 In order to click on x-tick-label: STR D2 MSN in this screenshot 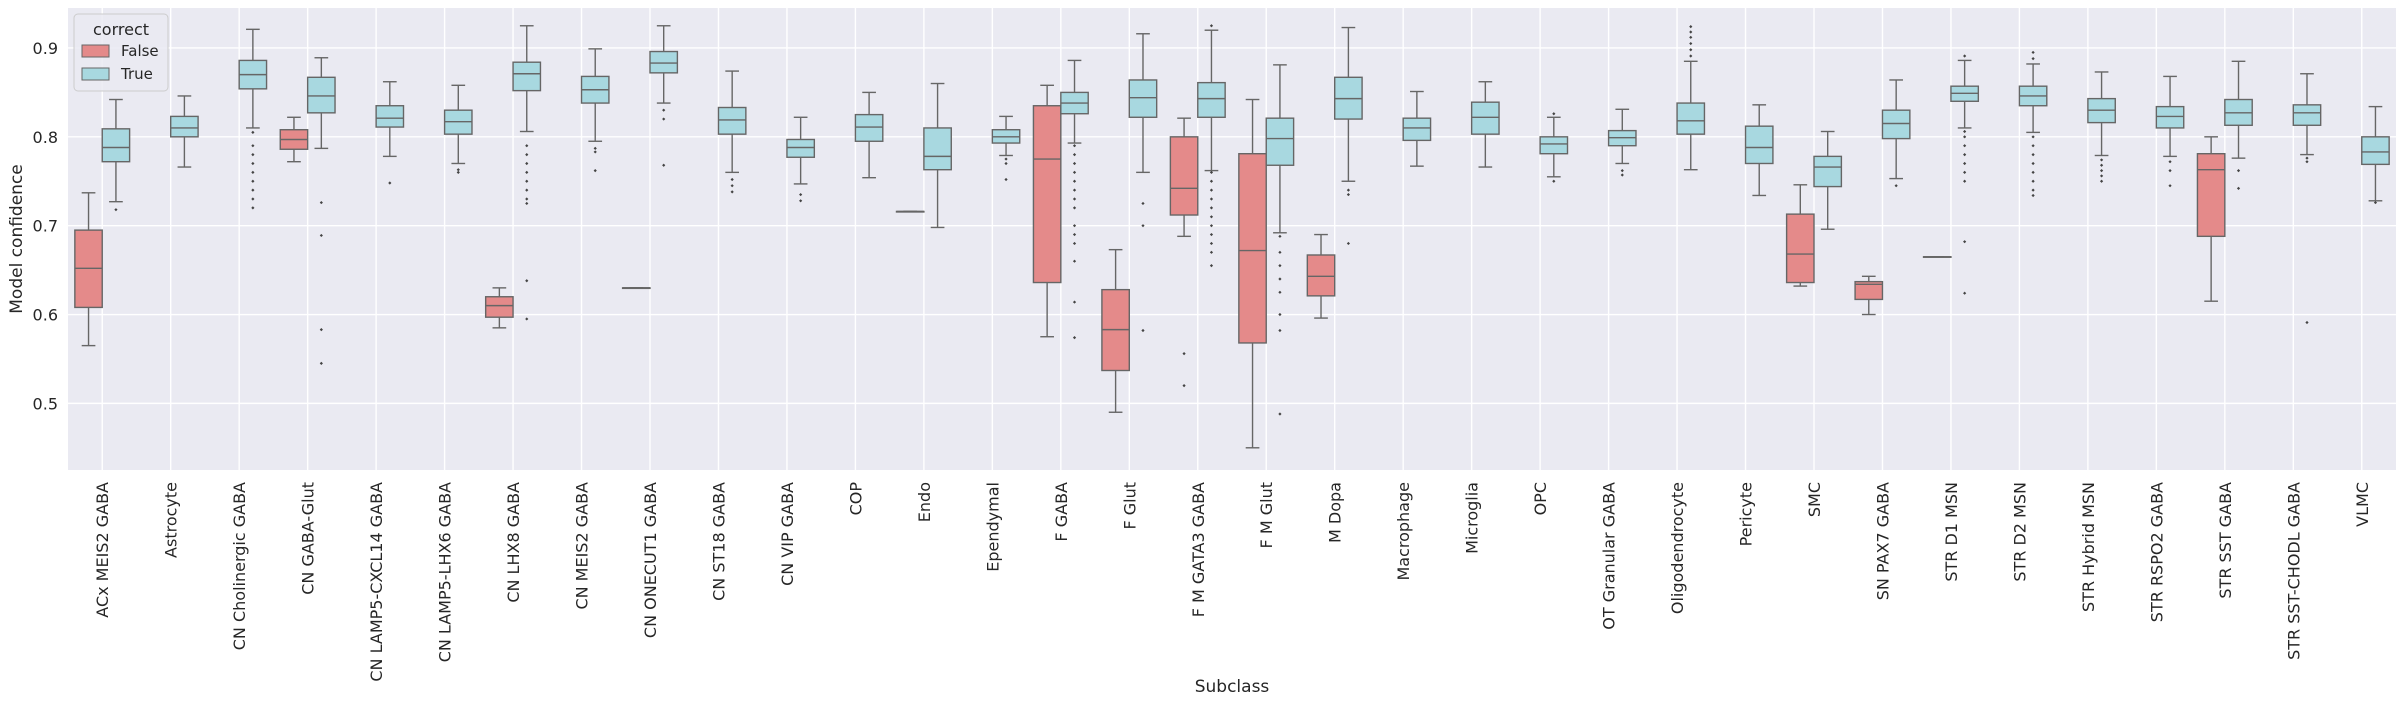, I will do `click(2019, 532)`.